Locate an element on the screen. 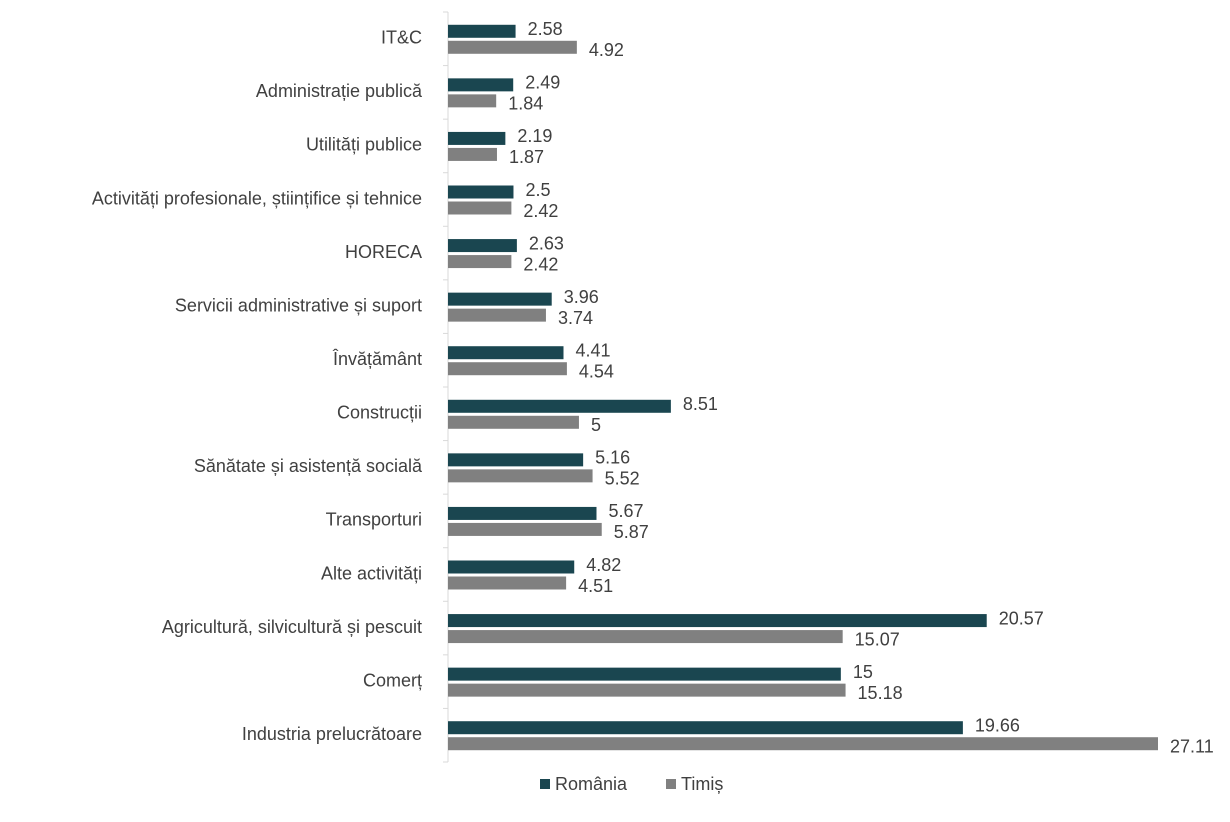  value-label: 8.51 is located at coordinates (700, 404).